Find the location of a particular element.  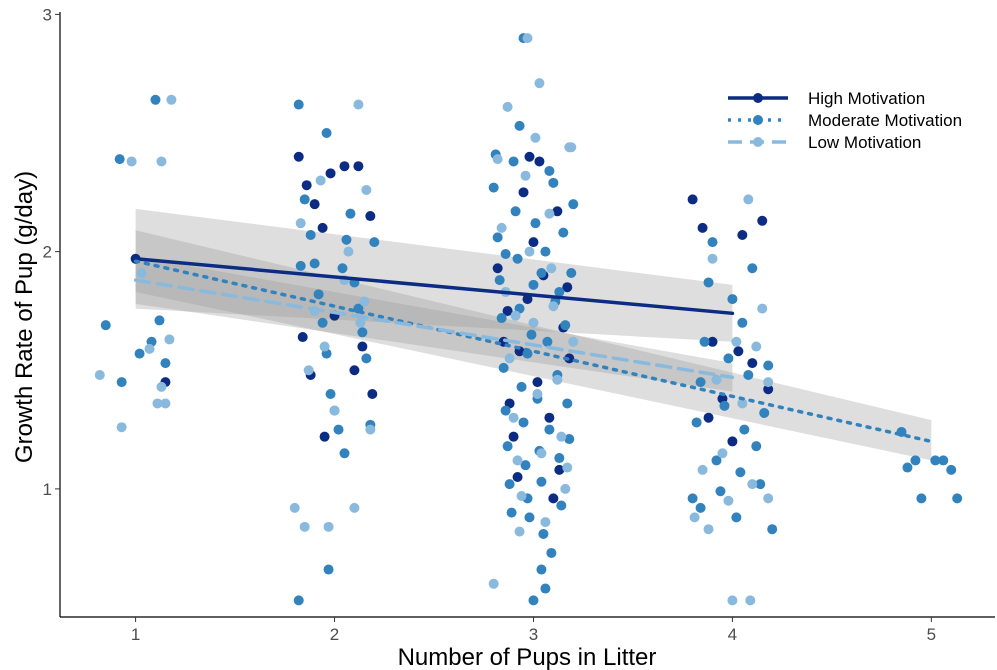

y-tick-label: 1 is located at coordinates (47, 489).